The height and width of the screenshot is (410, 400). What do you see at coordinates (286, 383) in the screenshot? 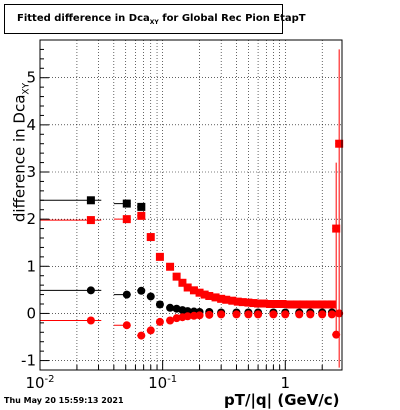
I see `x-tick-label: 1` at bounding box center [286, 383].